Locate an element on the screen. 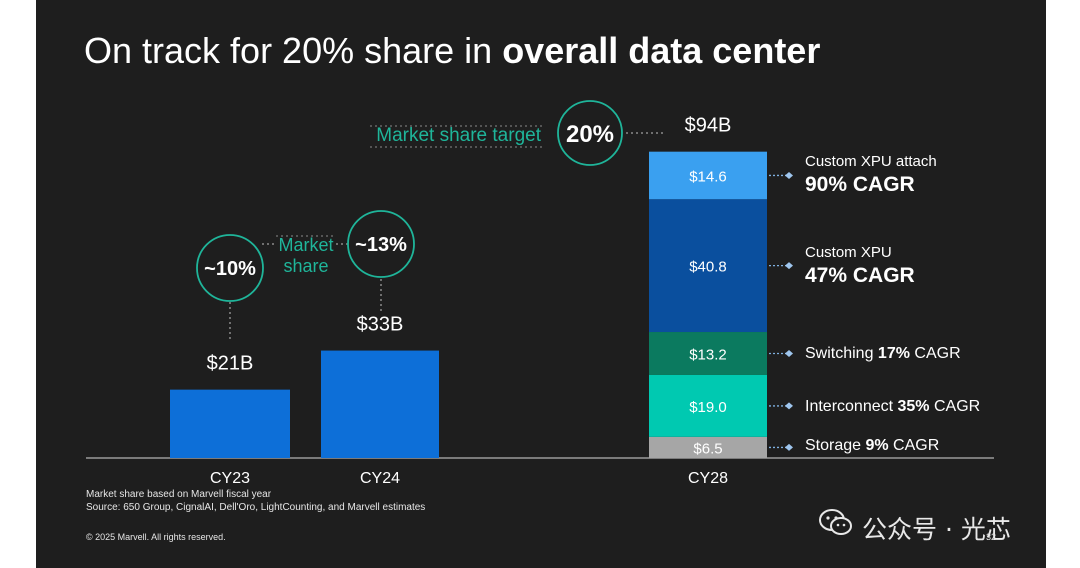 Image resolution: width=1080 pixels, height=568 pixels. legend-interconnect: Interconnect 35% CAGR is located at coordinates (892, 407).